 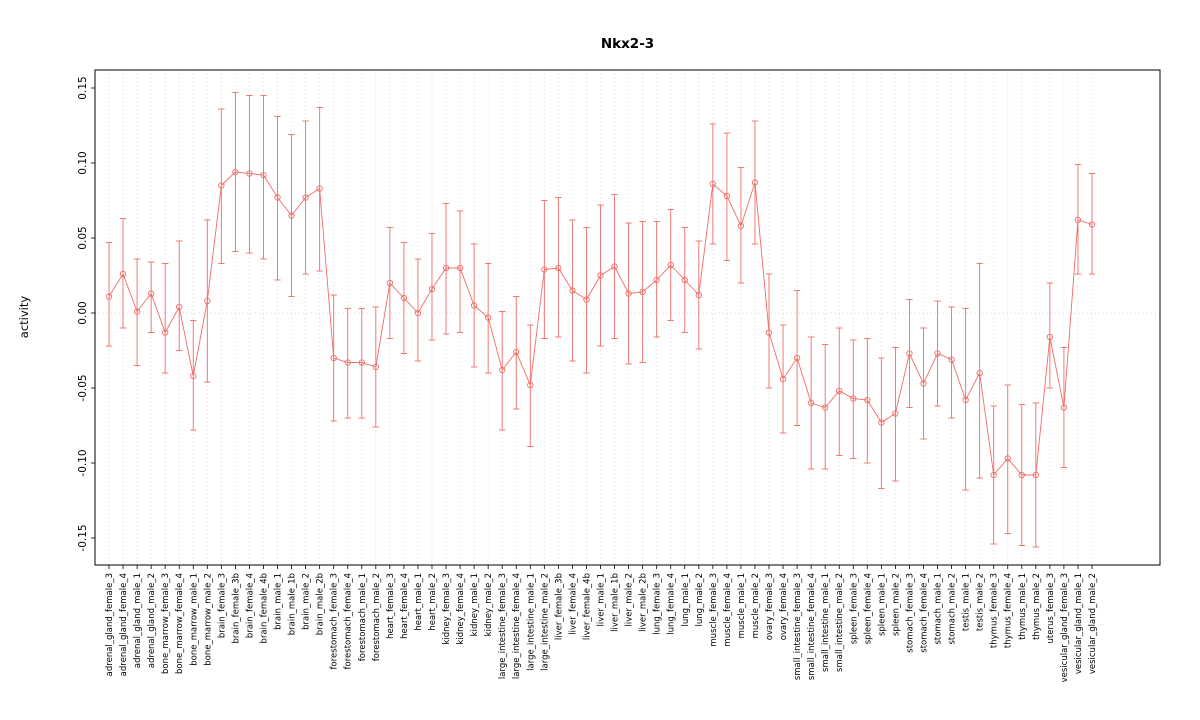 What do you see at coordinates (1093, 623) in the screenshot?
I see `x-tick-label: vesicular_gland_male_2` at bounding box center [1093, 623].